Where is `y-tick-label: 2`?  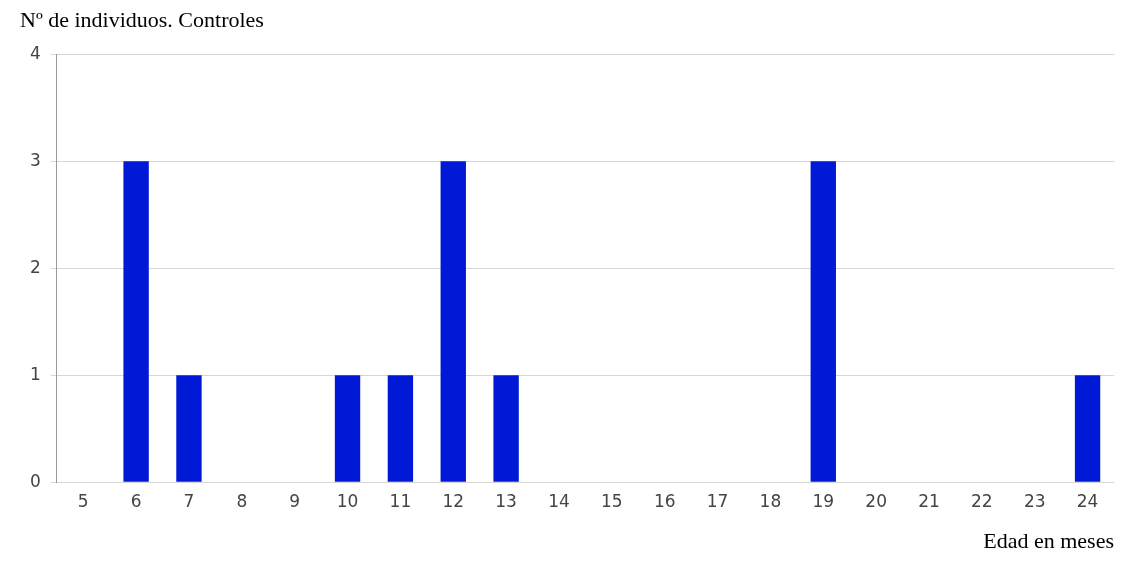 y-tick-label: 2 is located at coordinates (35, 266).